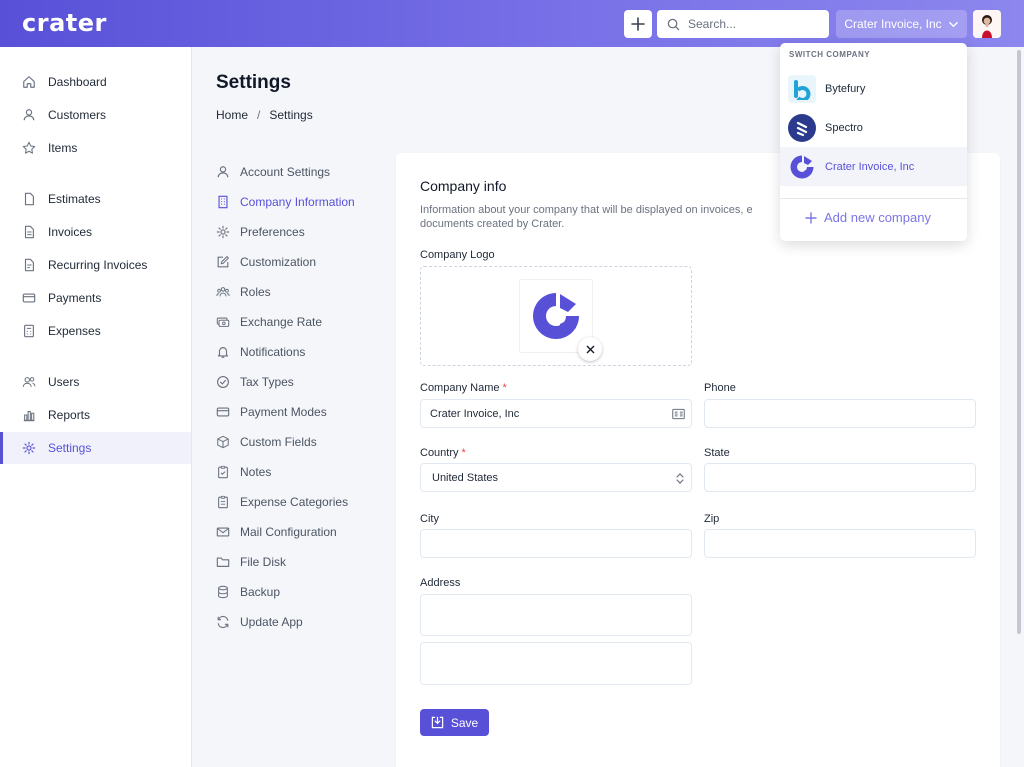  I want to click on settings-menu-account-settings: Account Settings, so click(273, 172).